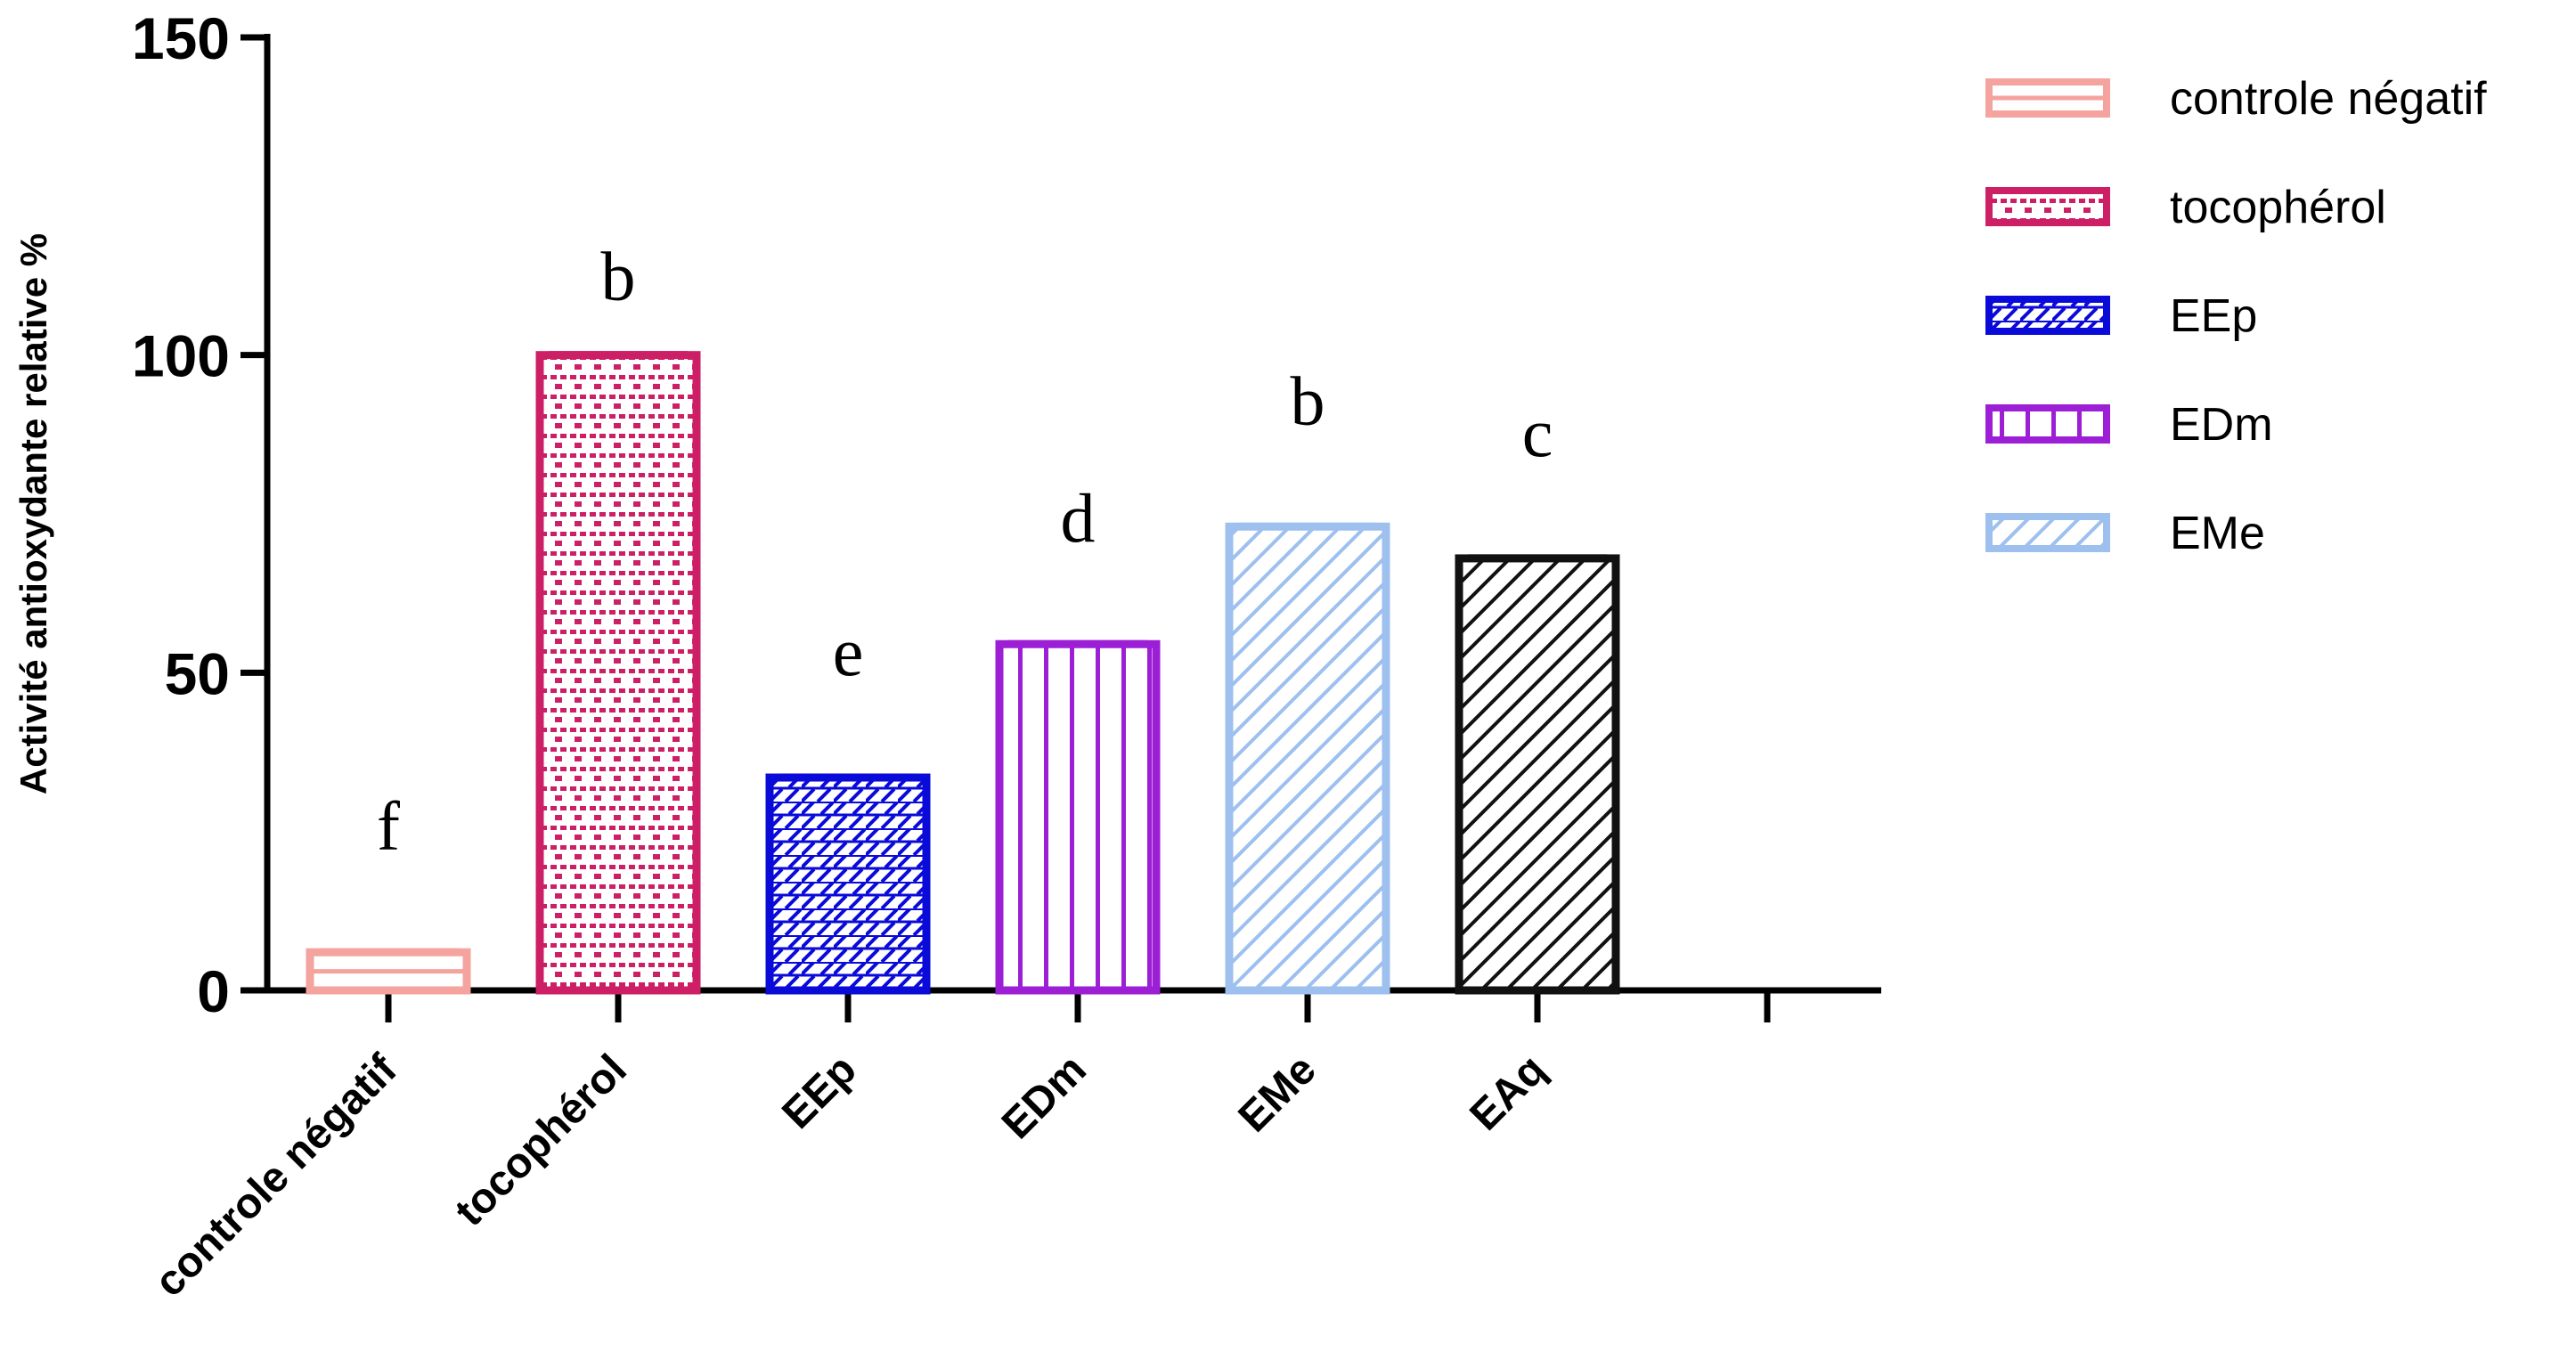 The height and width of the screenshot is (1368, 2576). Describe the element at coordinates (1308, 400) in the screenshot. I see `significance-letter-eme: b` at that location.